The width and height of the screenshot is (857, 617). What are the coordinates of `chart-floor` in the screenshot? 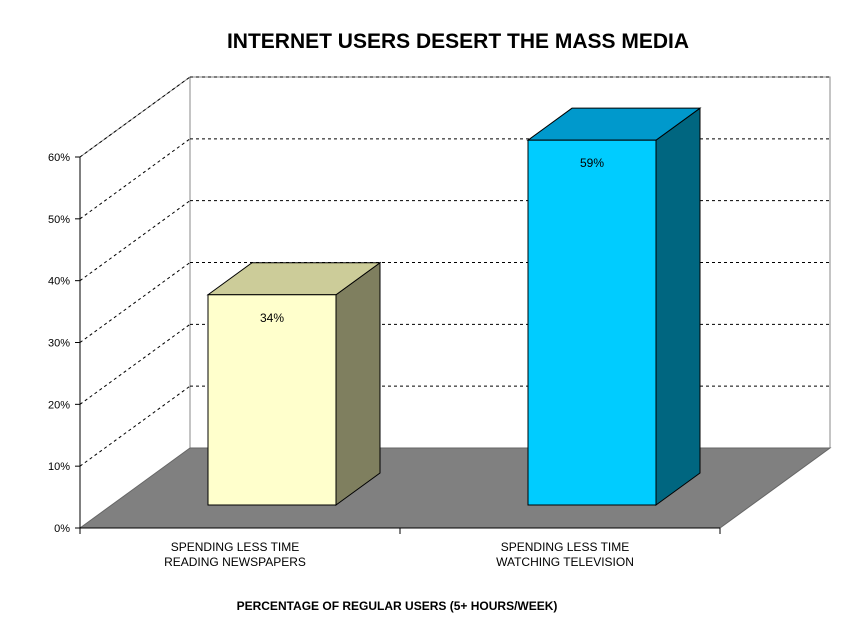 It's located at (455, 488).